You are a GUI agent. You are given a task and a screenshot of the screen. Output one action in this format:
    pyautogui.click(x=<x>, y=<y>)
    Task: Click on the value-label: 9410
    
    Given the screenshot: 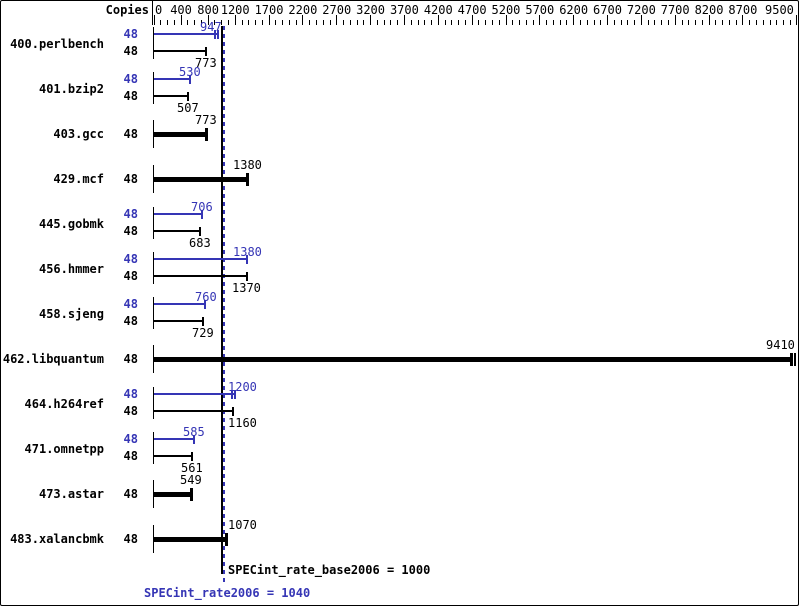 What is the action you would take?
    pyautogui.click(x=780, y=345)
    